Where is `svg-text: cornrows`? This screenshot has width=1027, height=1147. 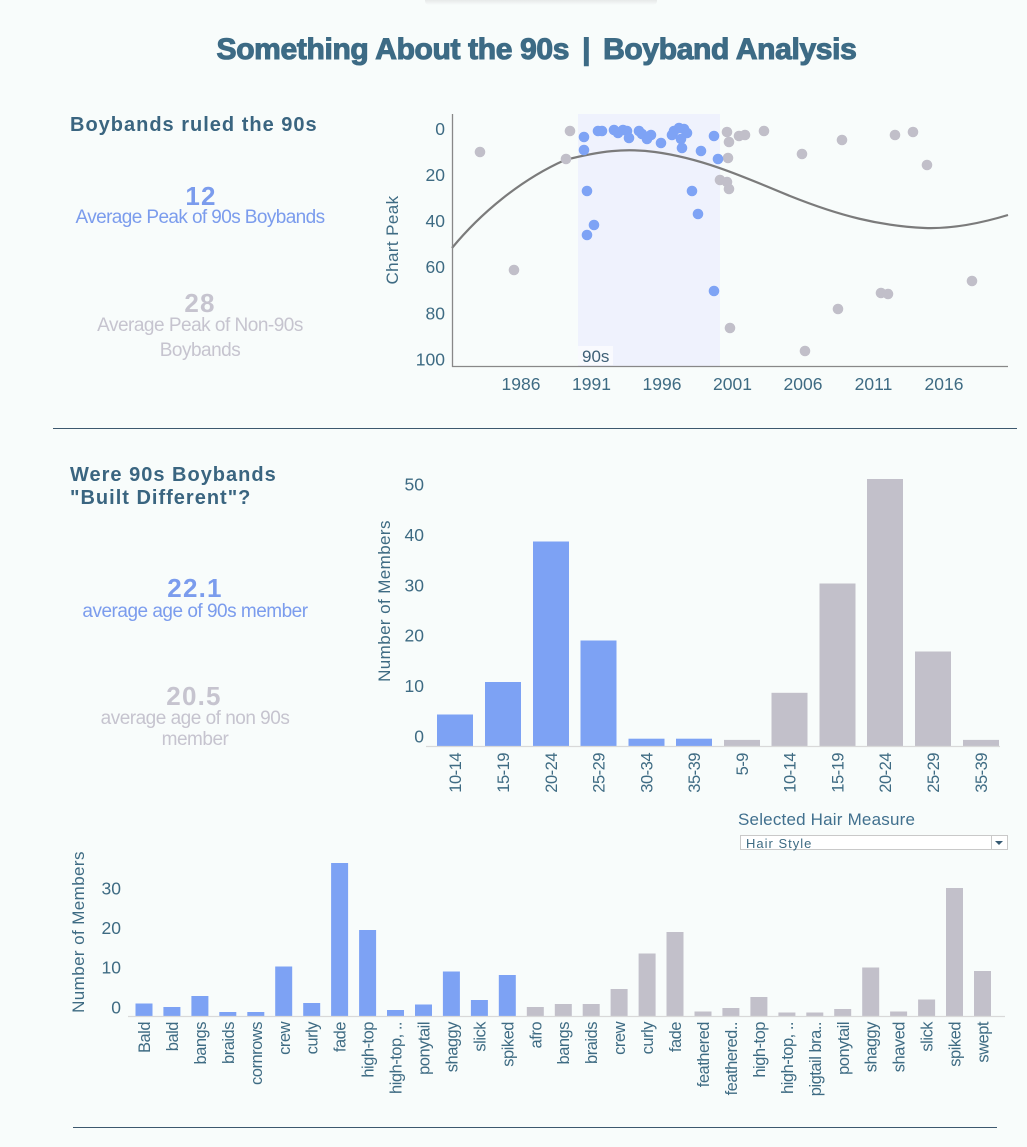 svg-text: cornrows is located at coordinates (257, 1053).